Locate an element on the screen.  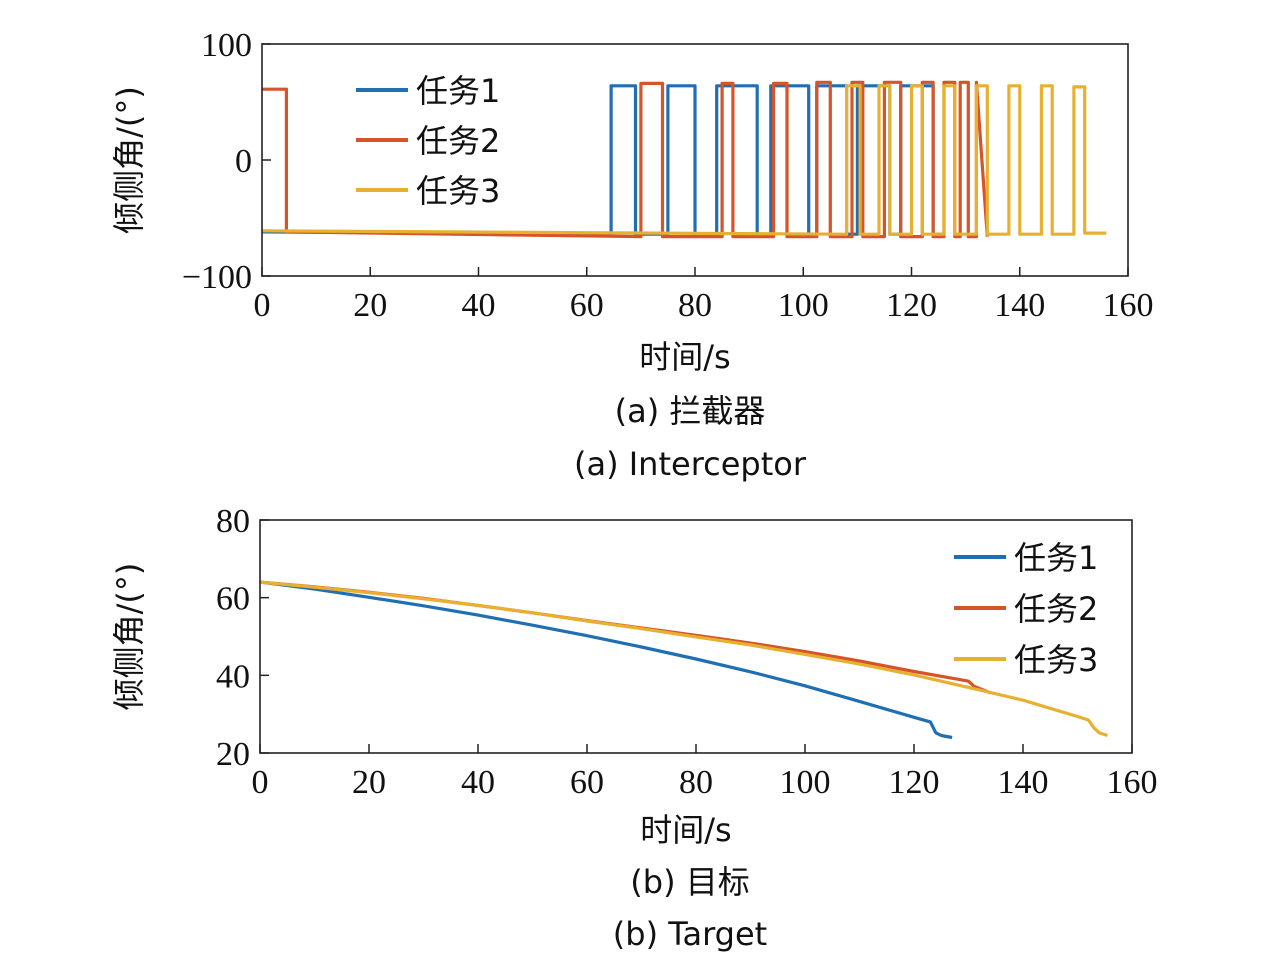
panel-b-legend: 任务1 任务2 任务3 is located at coordinates (1026, 609).